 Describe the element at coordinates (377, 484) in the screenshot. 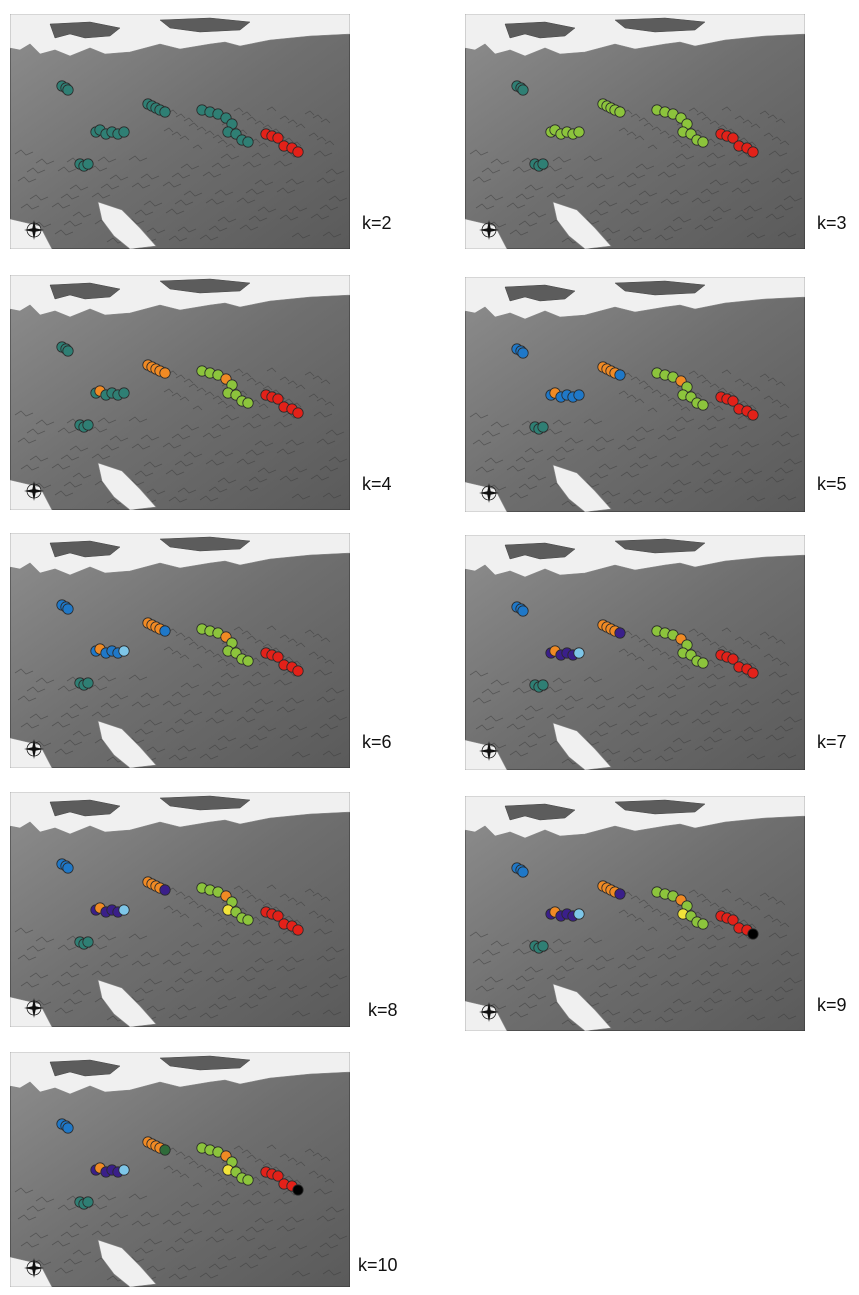

I see `panel-label-k4: k=4` at that location.